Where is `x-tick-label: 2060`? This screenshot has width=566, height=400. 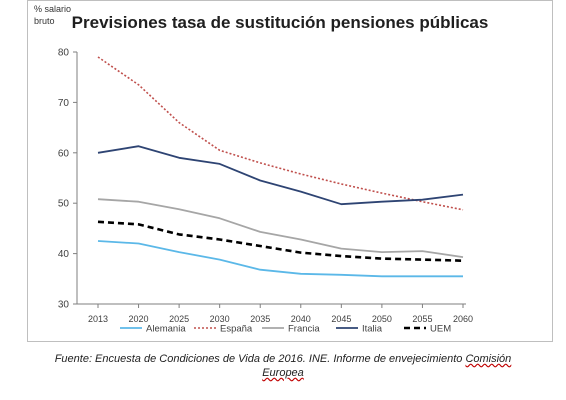 x-tick-label: 2060 is located at coordinates (463, 319).